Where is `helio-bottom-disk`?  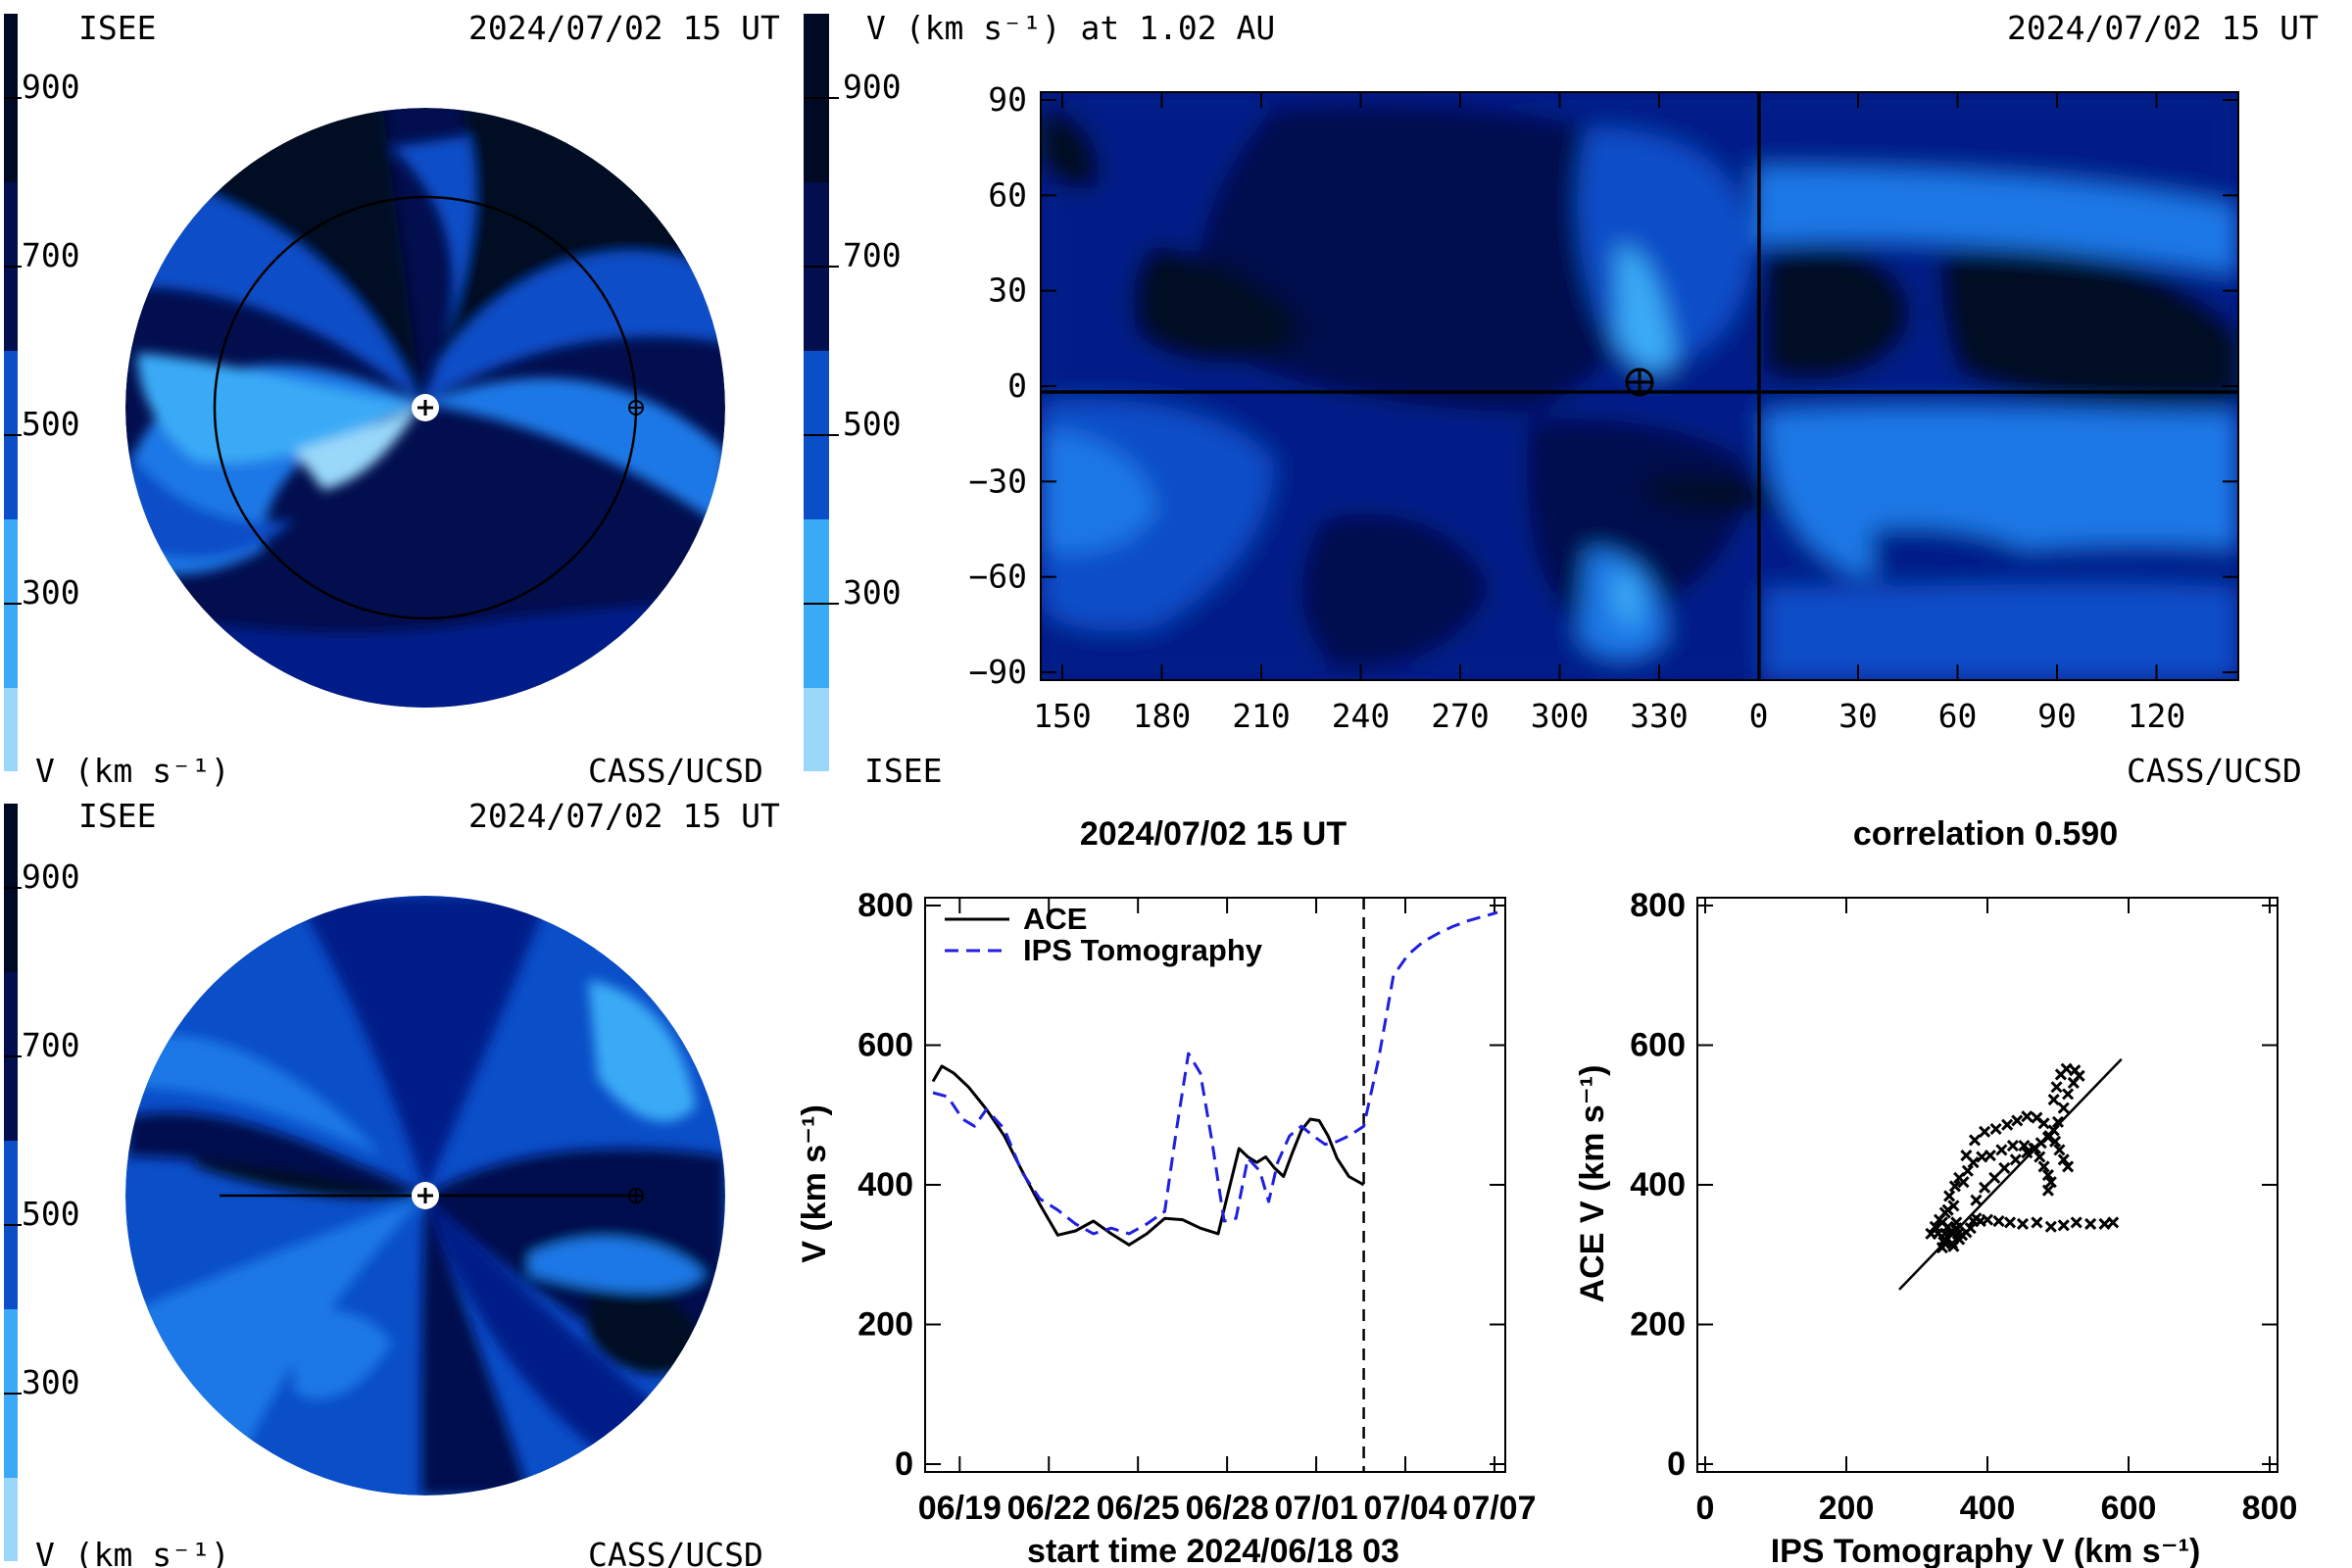 helio-bottom-disk is located at coordinates (425, 1195).